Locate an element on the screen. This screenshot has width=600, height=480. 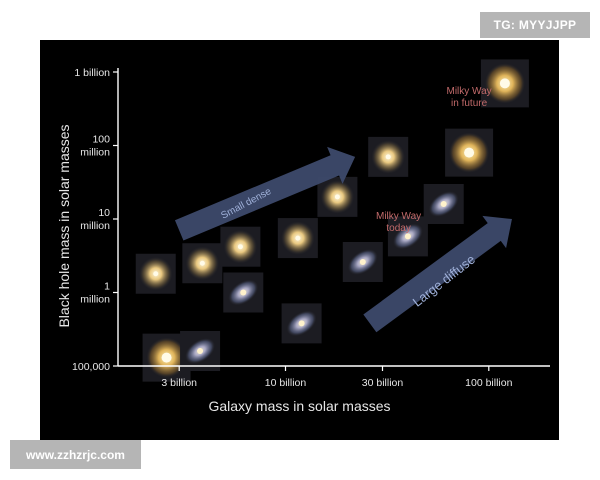
y-axis-title-text: Black hole mass in solar masses is located at coordinates (64, 226).